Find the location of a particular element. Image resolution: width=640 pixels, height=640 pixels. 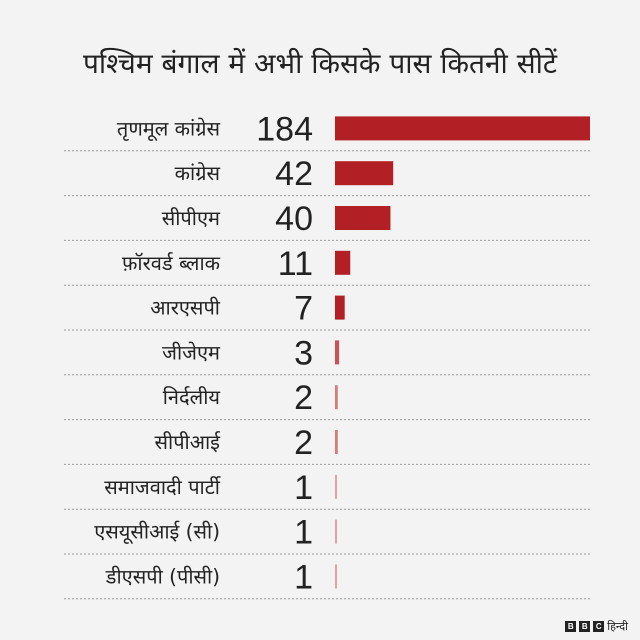

logo-letter-c: C is located at coordinates (599, 626).